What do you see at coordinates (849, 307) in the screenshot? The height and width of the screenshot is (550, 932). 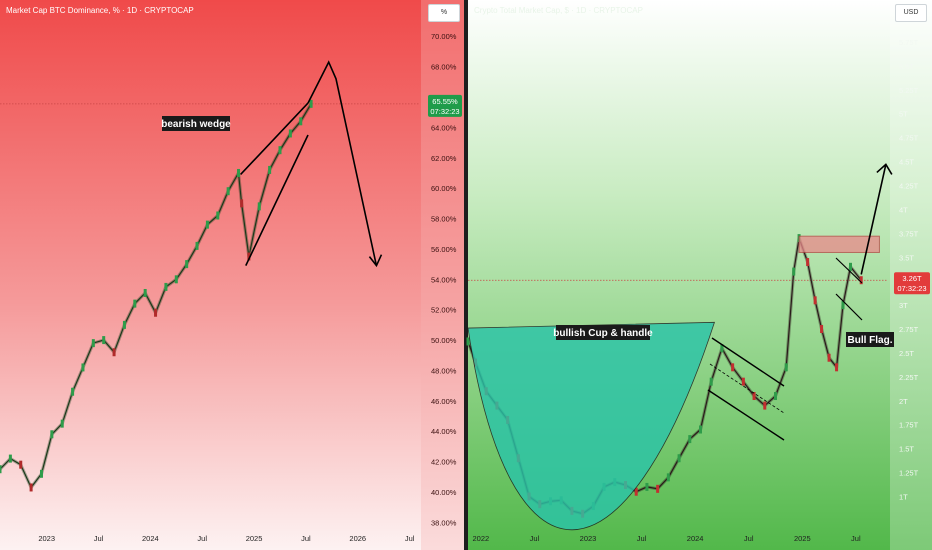 I see `flag-lower-line` at bounding box center [849, 307].